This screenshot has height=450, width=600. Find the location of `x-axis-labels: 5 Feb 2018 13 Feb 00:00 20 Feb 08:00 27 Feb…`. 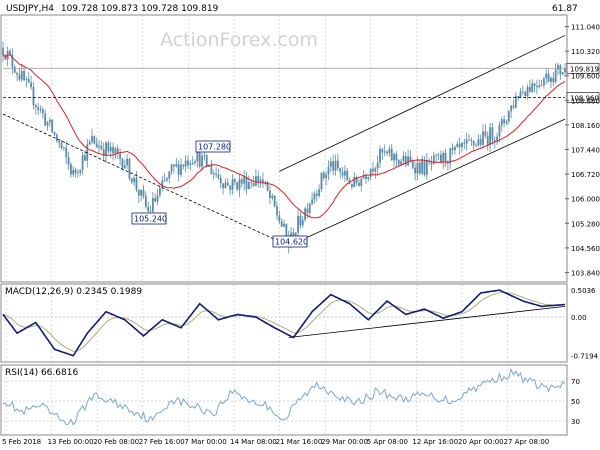

x-axis-labels: 5 Feb 2018 13 Feb 00:00 20 Feb 08:00 27 Feb… is located at coordinates (275, 442).